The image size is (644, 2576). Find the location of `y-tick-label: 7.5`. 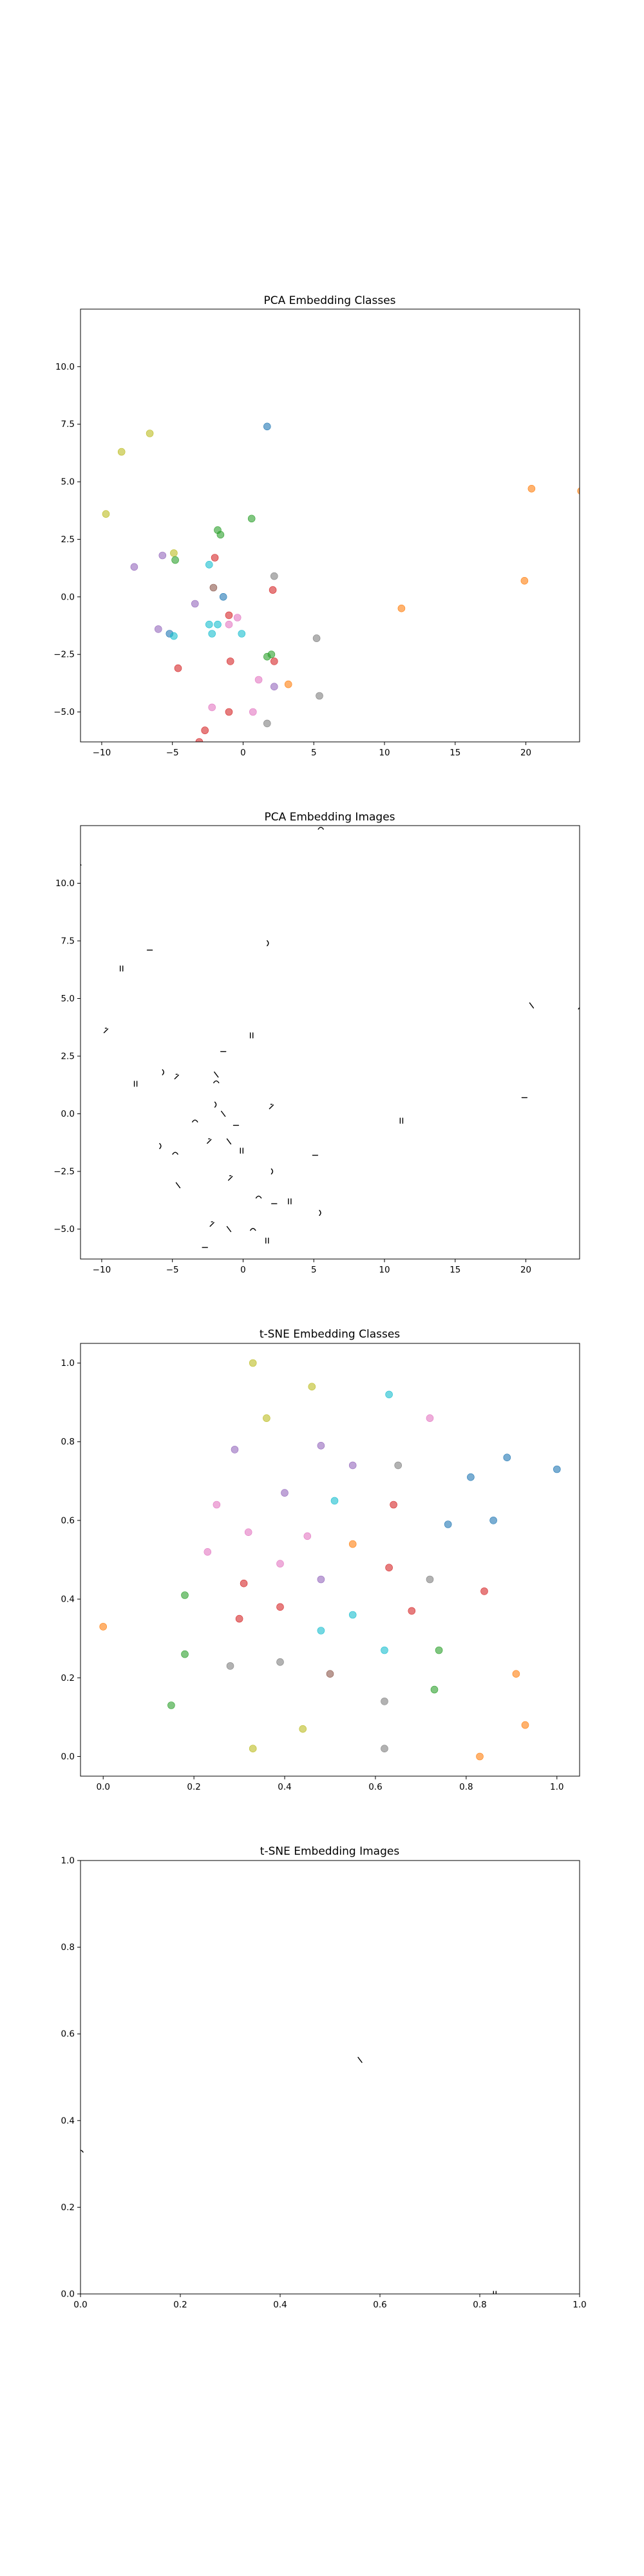

y-tick-label: 7.5 is located at coordinates (68, 941).